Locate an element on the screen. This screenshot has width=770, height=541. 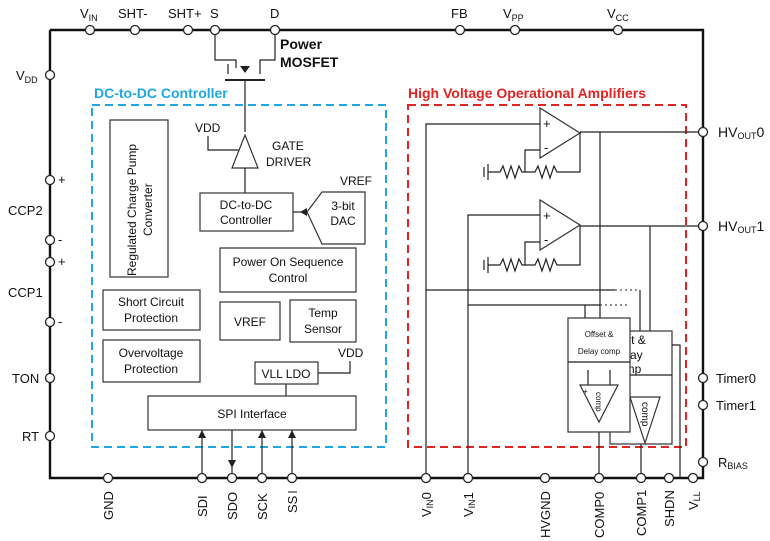
pin-vin1 is located at coordinates (468, 478).